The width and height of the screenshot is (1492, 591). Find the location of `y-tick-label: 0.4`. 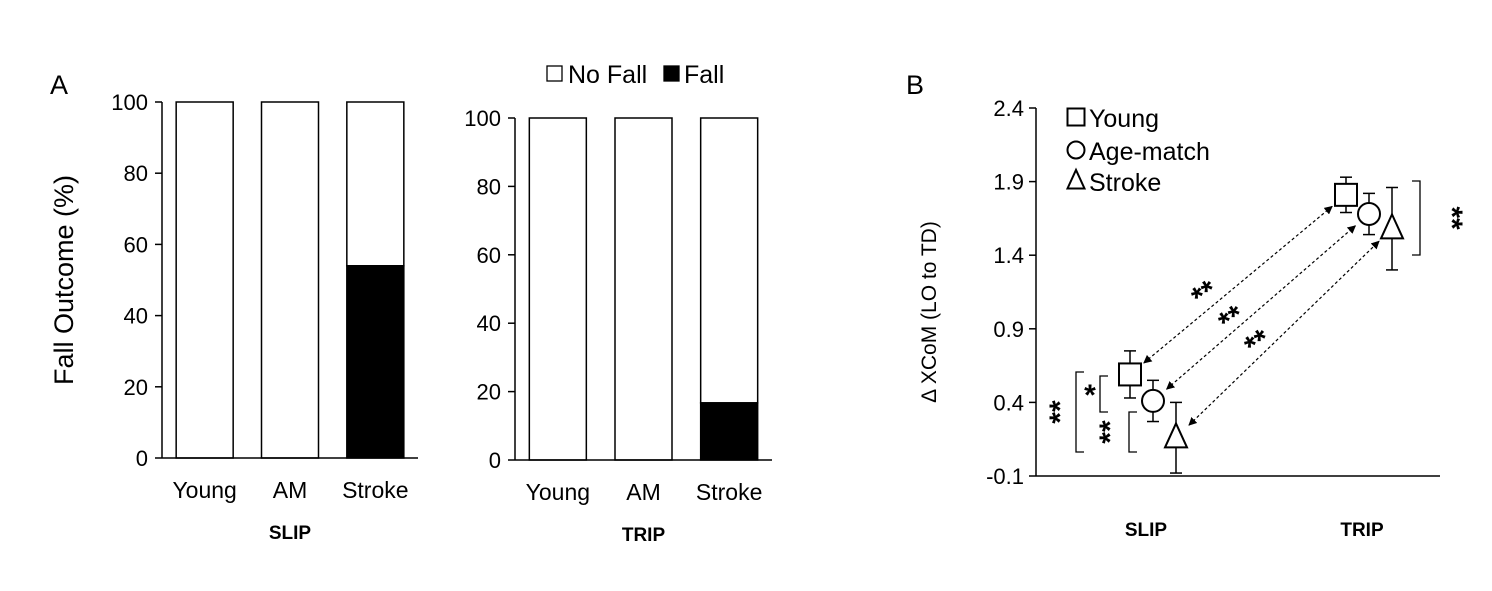

y-tick-label: 0.4 is located at coordinates (1008, 402).